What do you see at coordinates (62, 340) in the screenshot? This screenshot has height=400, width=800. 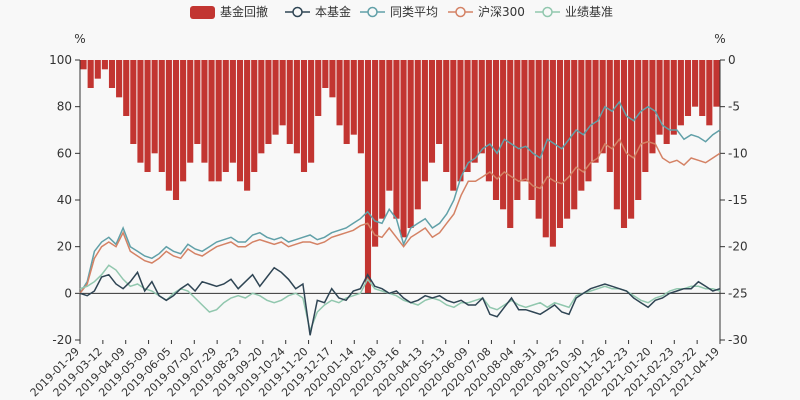 I see `y-tick-label-left: -20` at bounding box center [62, 340].